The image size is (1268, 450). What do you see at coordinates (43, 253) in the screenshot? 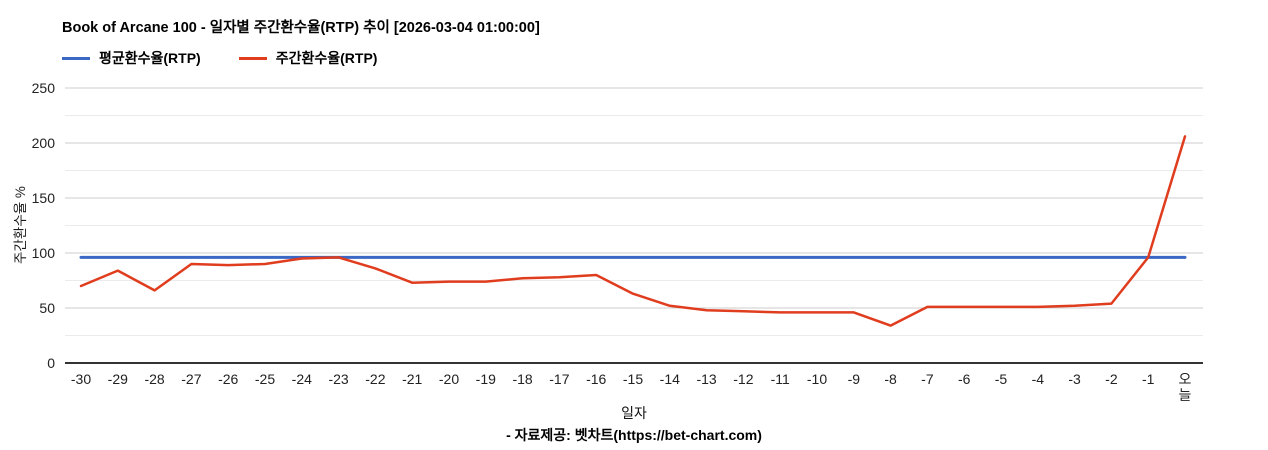
I see `y-tick-label: 100` at bounding box center [43, 253].